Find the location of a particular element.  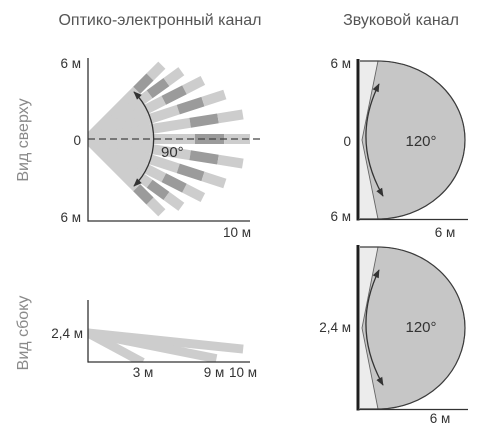

sound-top-y-zero-label: 0 is located at coordinates (347, 141).